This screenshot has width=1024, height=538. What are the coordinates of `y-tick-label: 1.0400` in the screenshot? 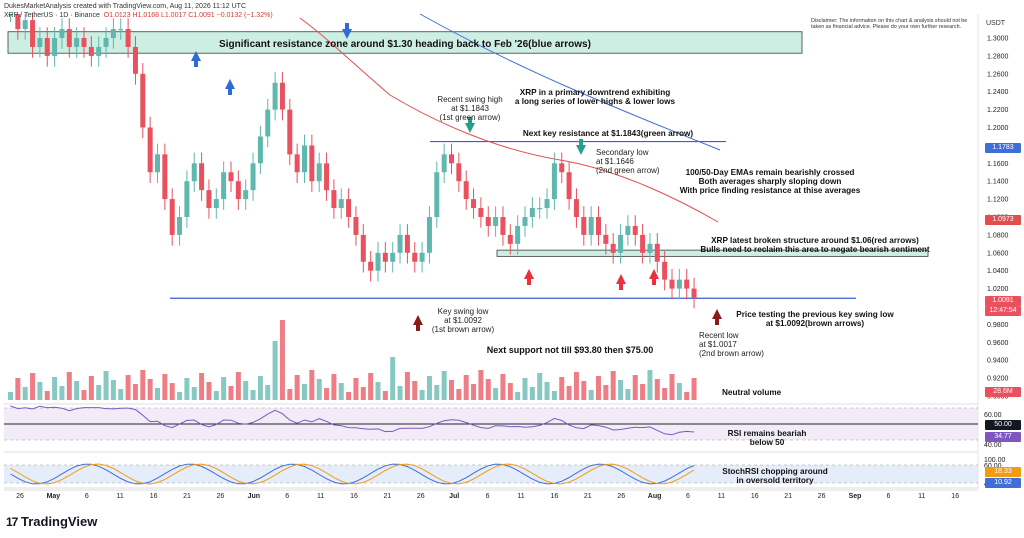 It's located at (998, 271).